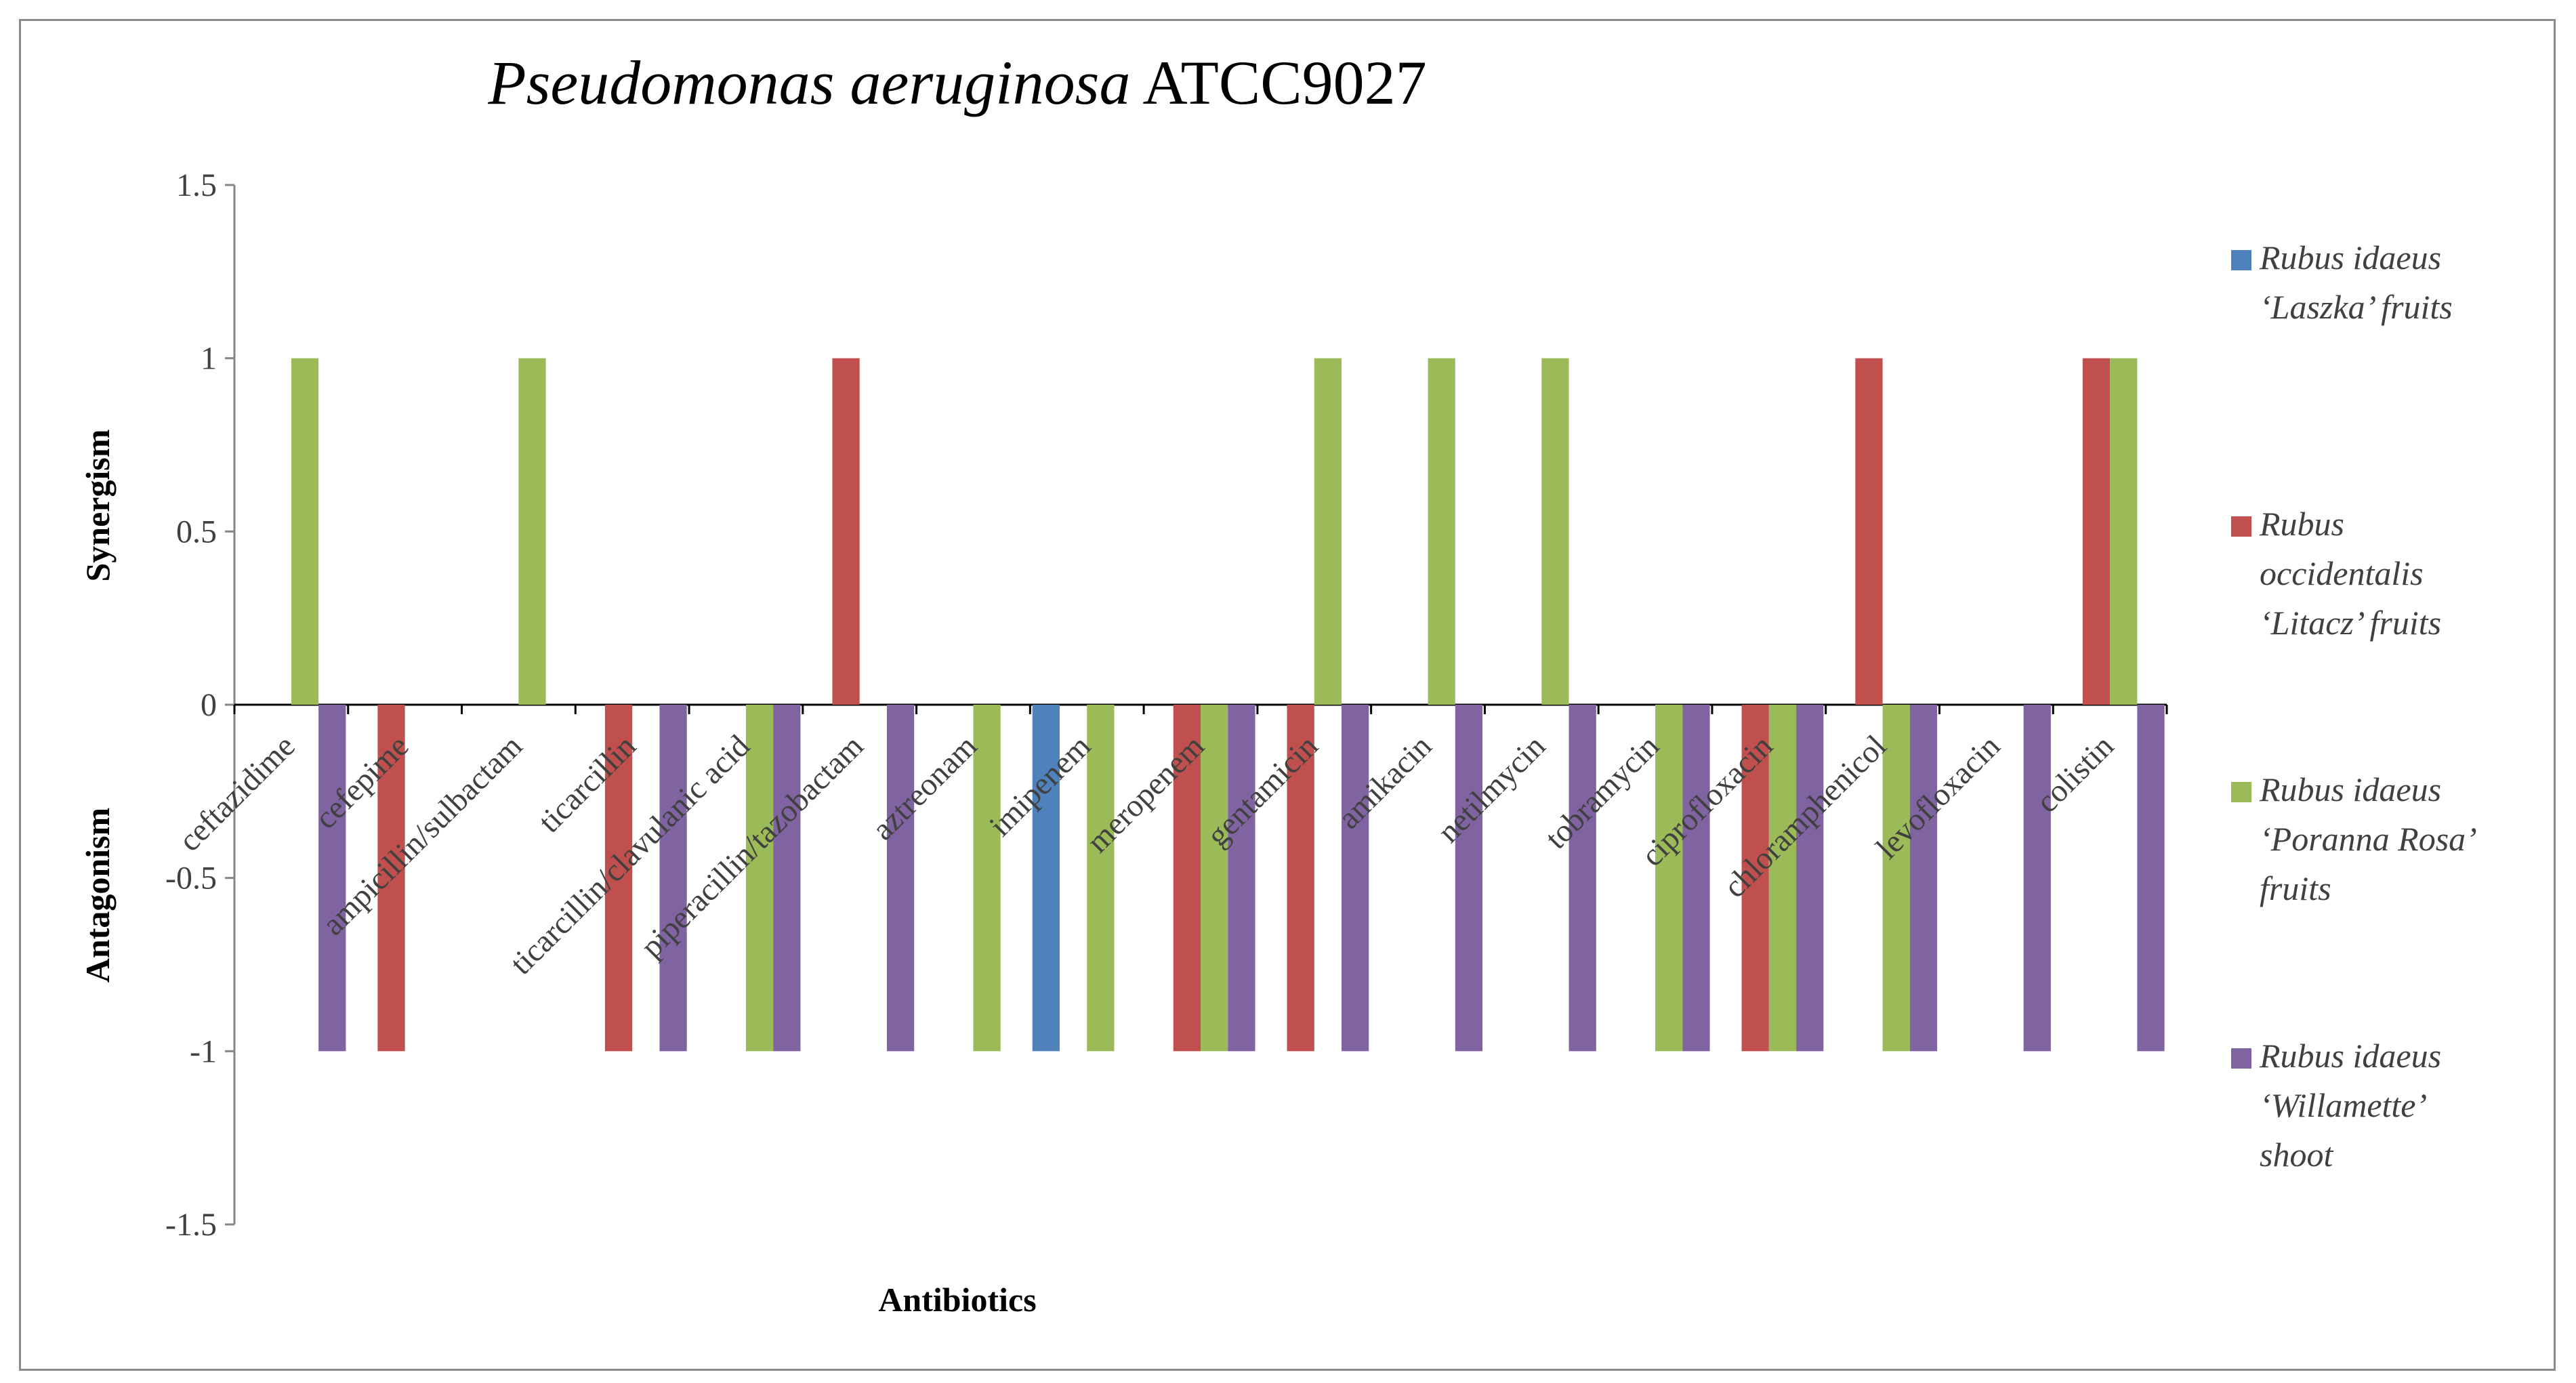  What do you see at coordinates (196, 532) in the screenshot?
I see `y-tick-label: 0.5` at bounding box center [196, 532].